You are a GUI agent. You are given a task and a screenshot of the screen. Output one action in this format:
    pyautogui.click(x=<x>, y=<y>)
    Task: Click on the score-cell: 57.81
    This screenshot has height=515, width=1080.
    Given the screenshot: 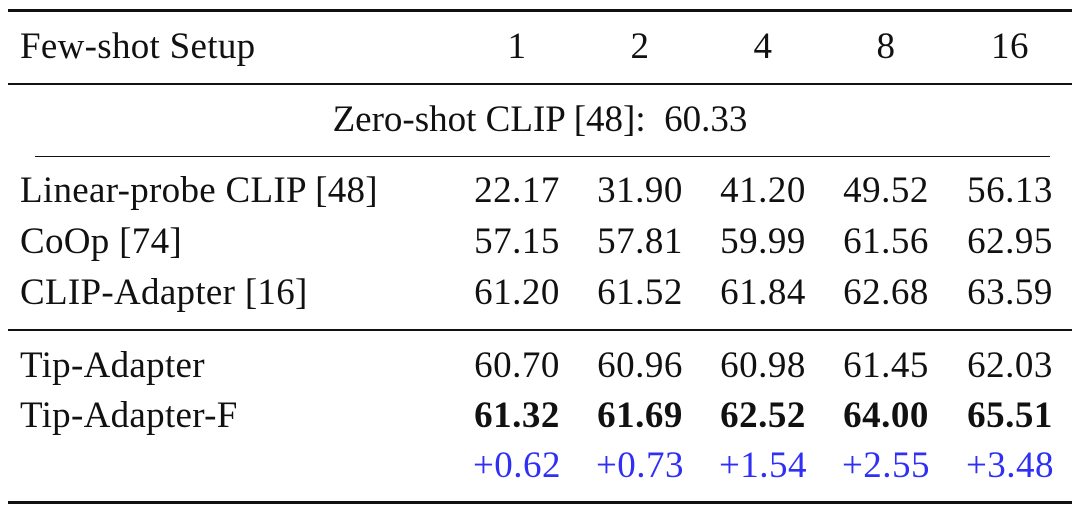 What is the action you would take?
    pyautogui.click(x=640, y=241)
    